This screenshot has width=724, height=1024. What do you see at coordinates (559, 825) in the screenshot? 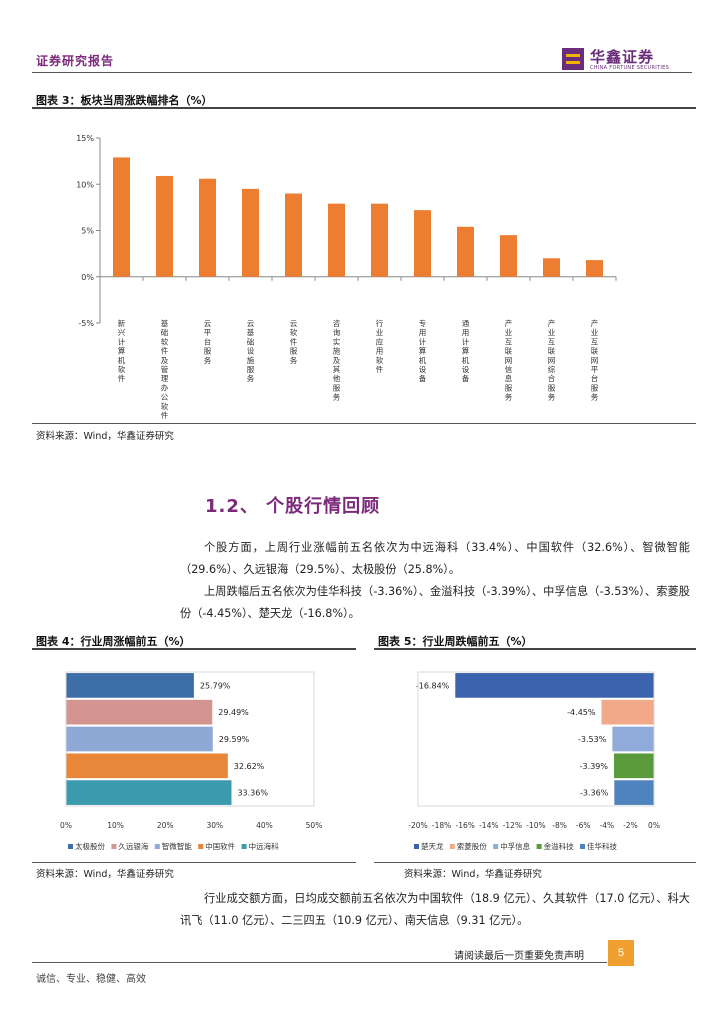
I see `x-tick-label: -8%` at bounding box center [559, 825].